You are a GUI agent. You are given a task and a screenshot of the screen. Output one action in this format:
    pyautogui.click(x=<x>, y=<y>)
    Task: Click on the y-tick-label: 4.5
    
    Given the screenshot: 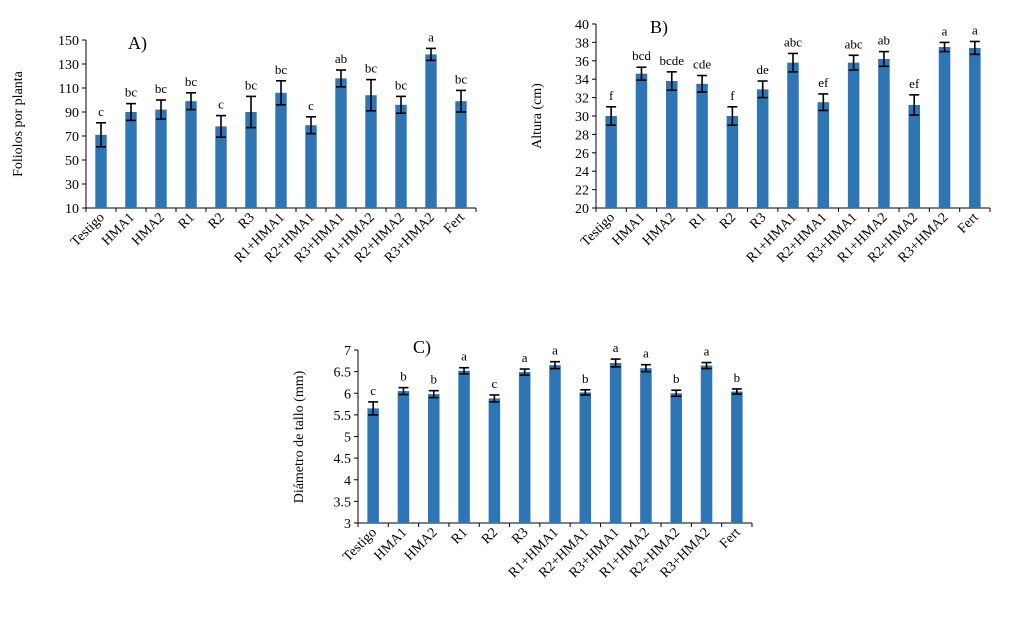 What is the action you would take?
    pyautogui.click(x=343, y=459)
    